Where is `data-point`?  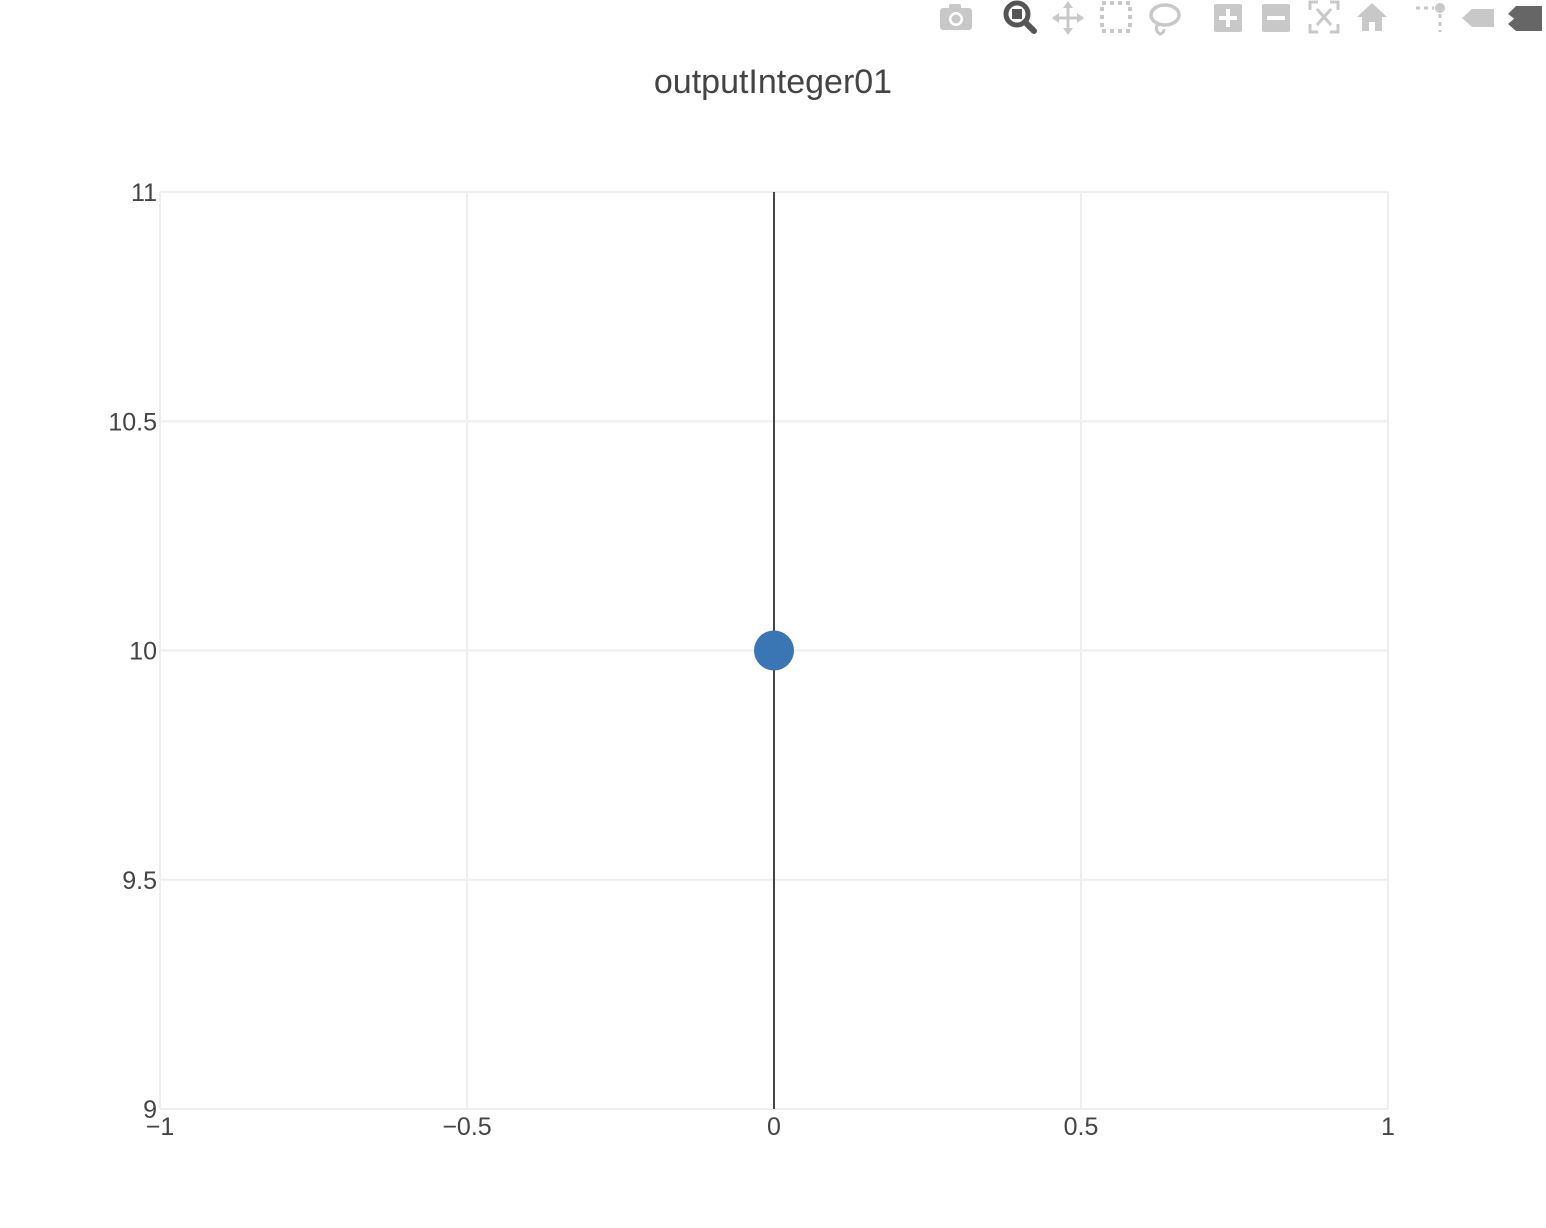
data-point is located at coordinates (774, 650).